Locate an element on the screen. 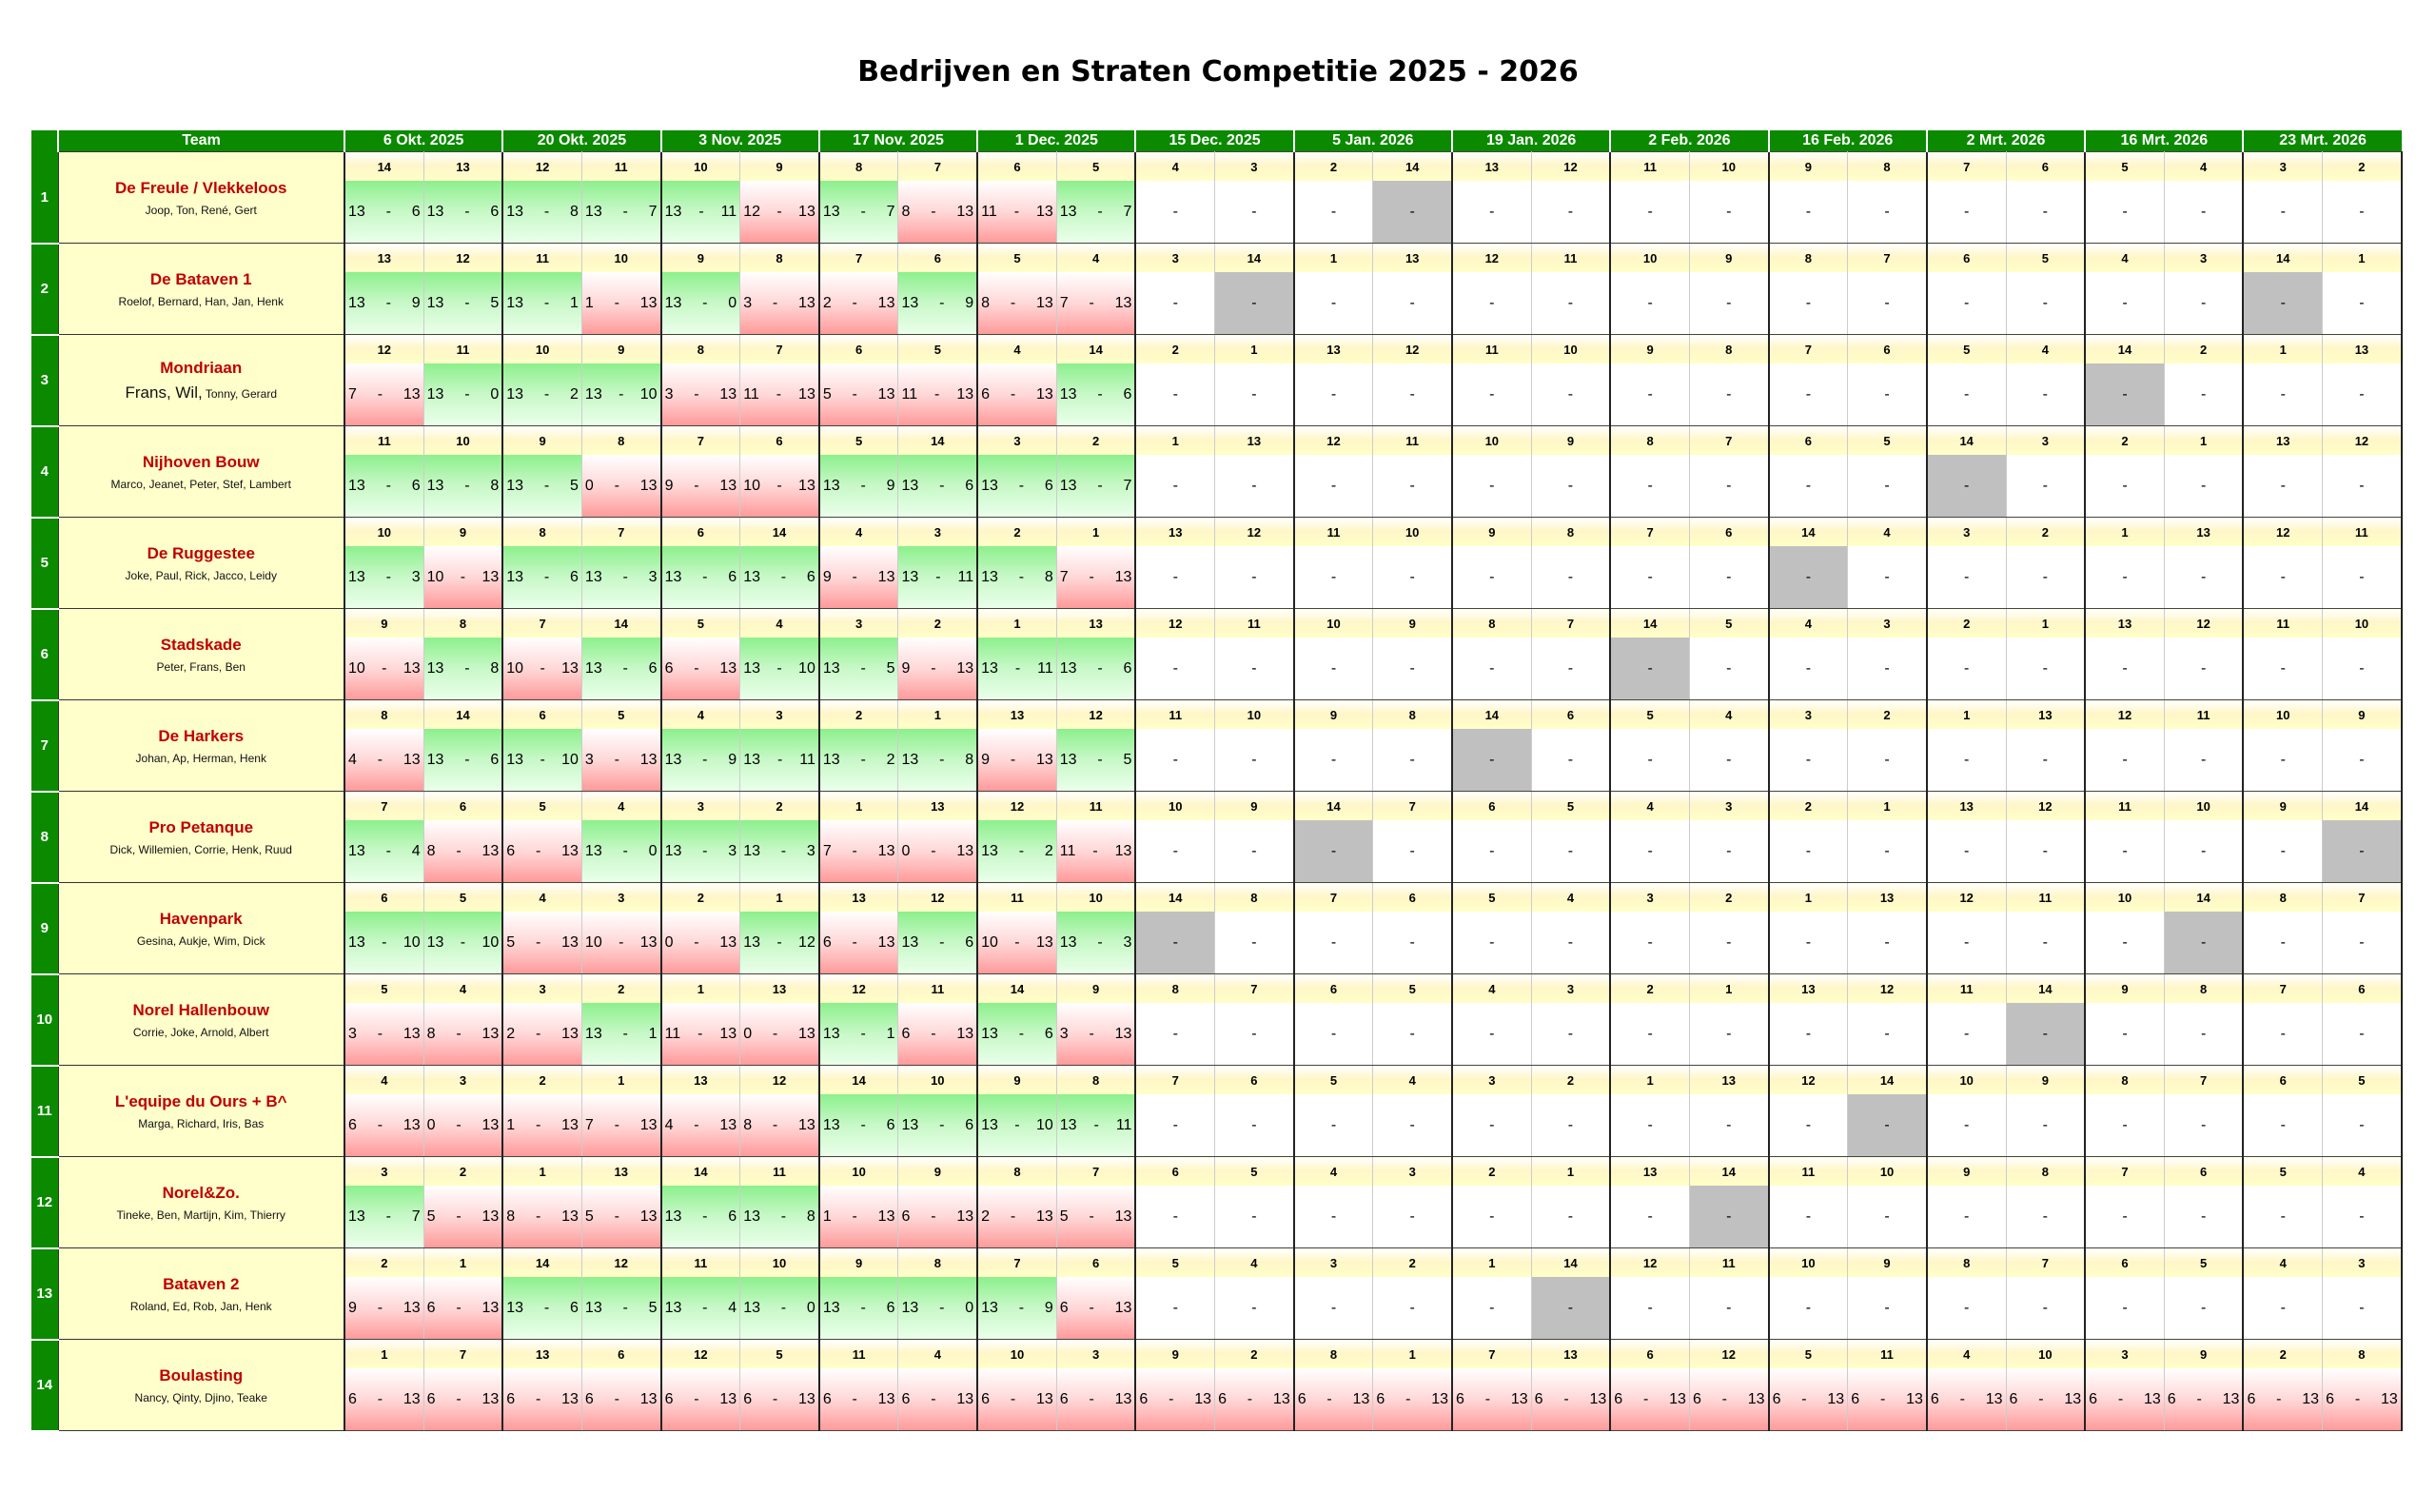 The width and height of the screenshot is (2436, 1512). match-score-cell: 10-13 is located at coordinates (621, 943).